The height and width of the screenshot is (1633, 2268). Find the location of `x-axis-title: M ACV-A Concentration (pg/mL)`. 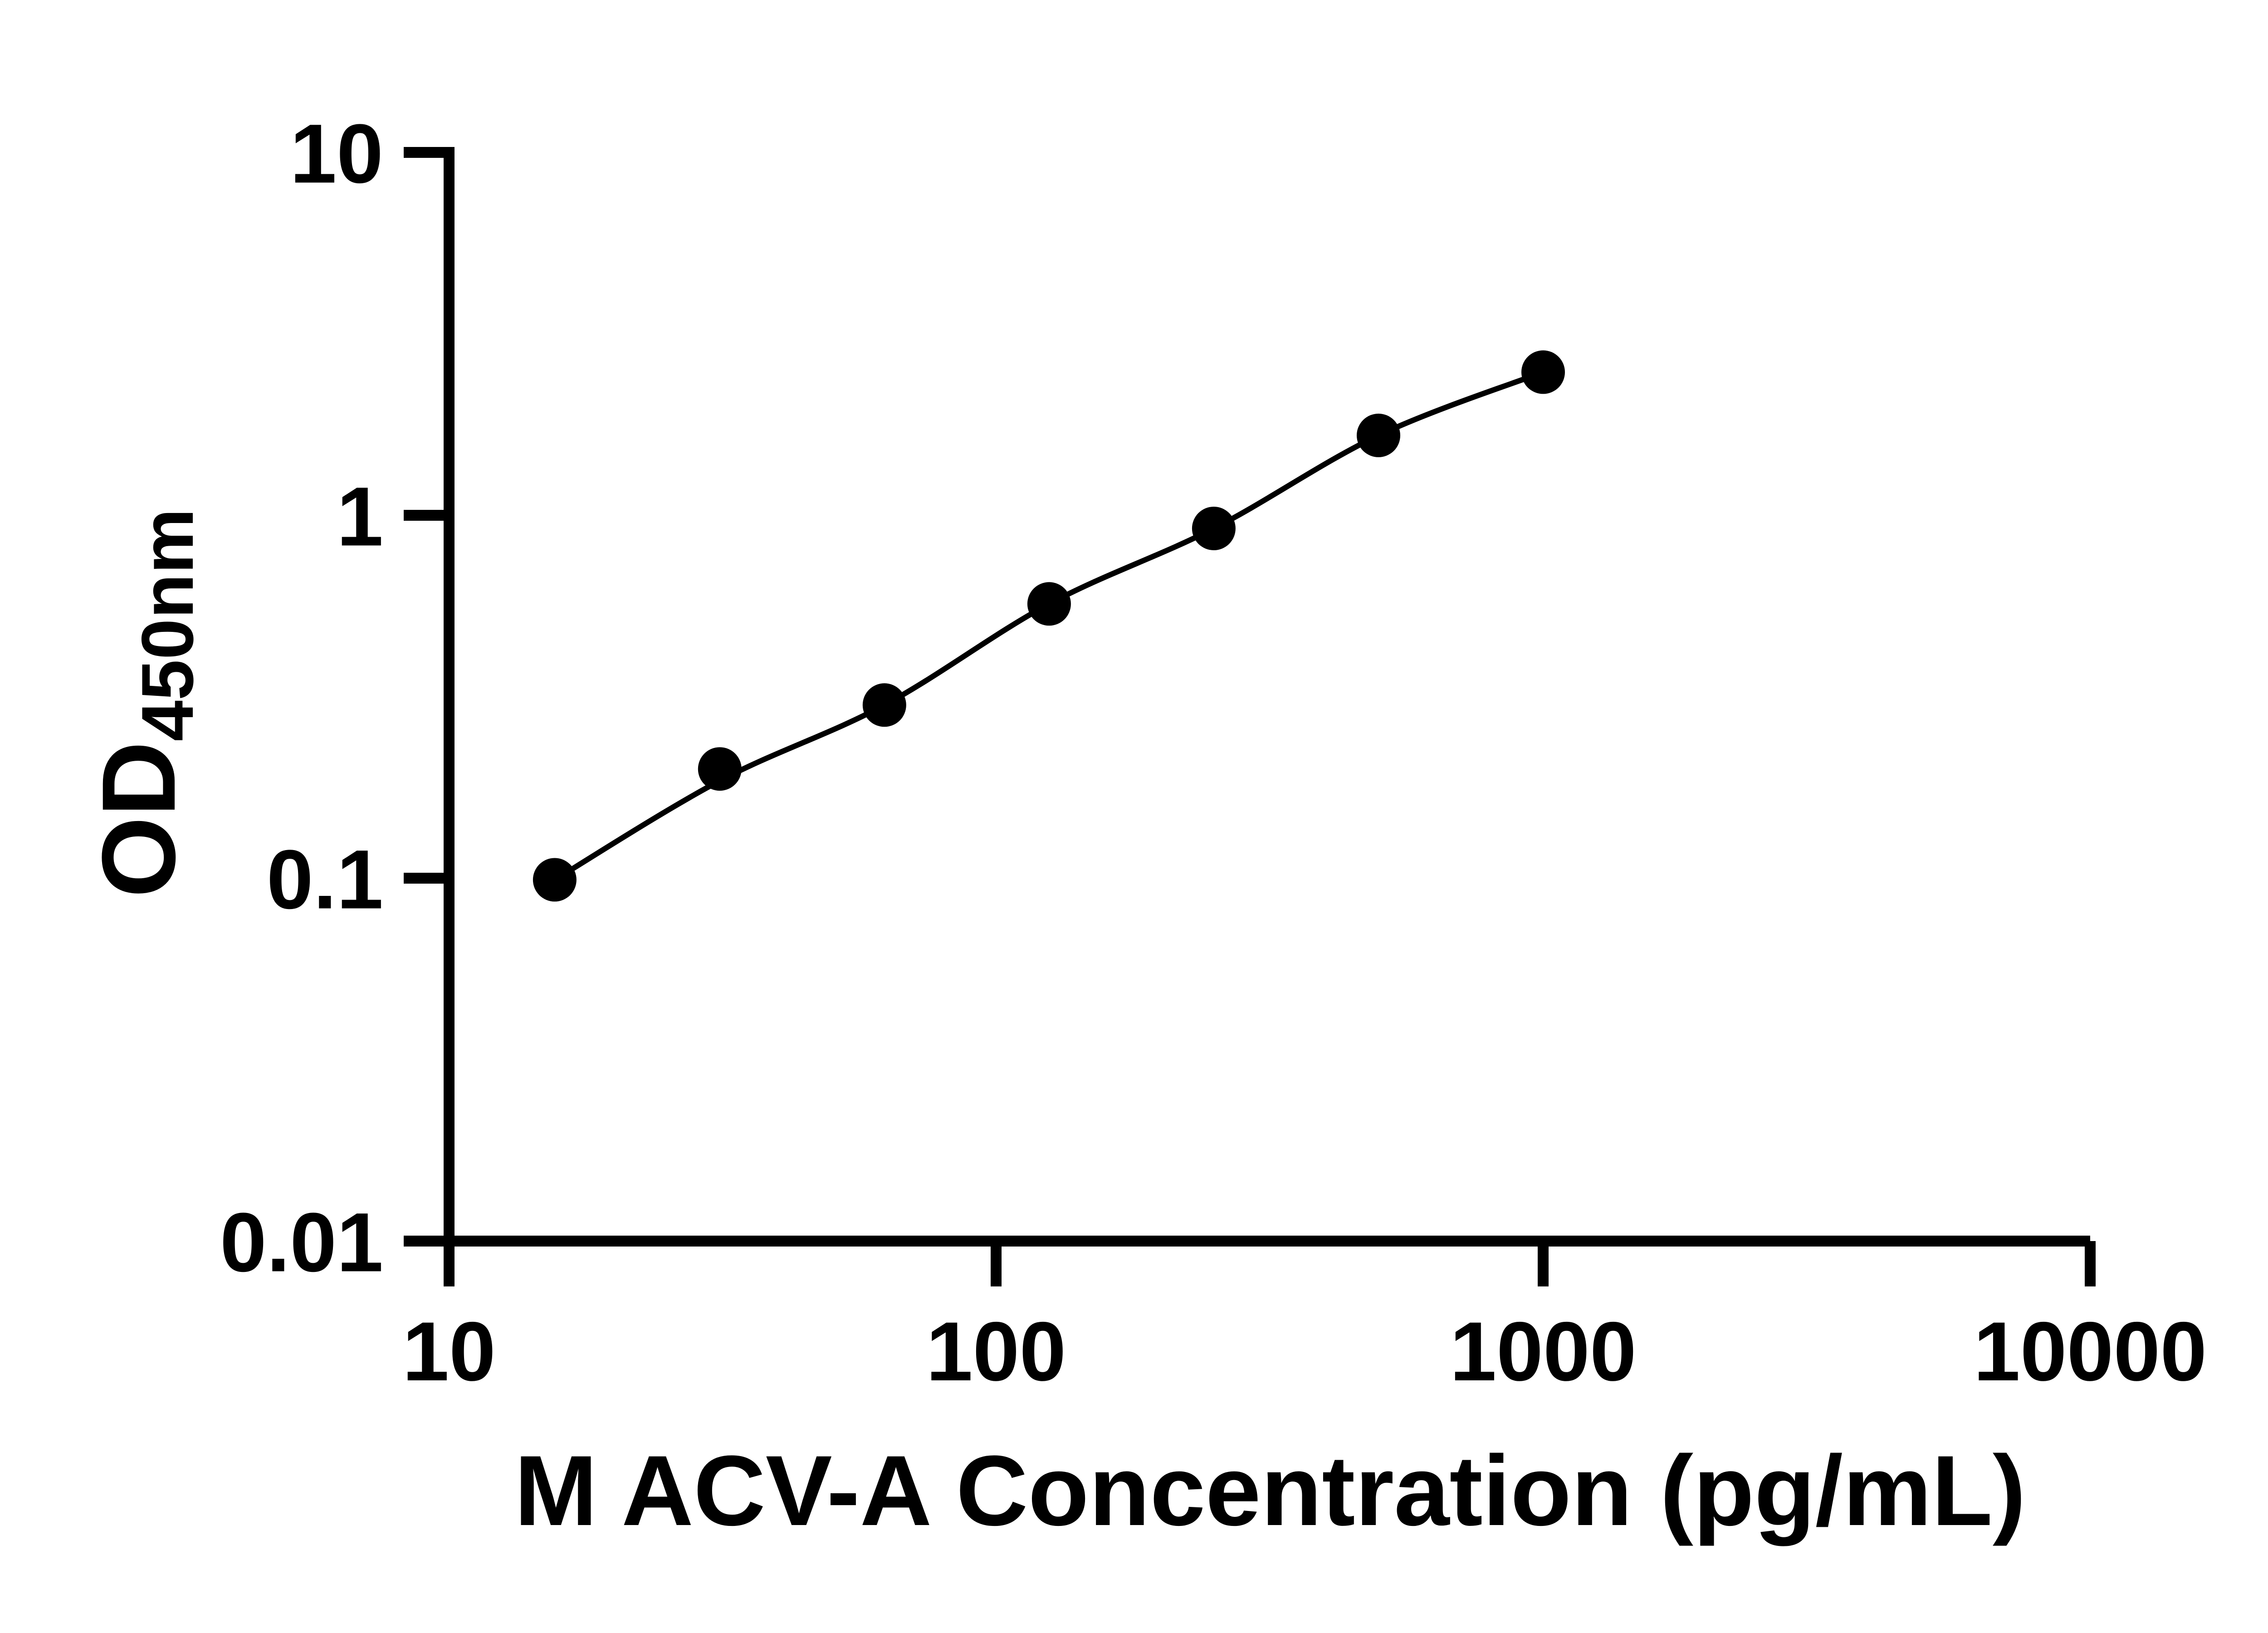

x-axis-title: M ACV-A Concentration (pg/mL) is located at coordinates (1270, 1490).